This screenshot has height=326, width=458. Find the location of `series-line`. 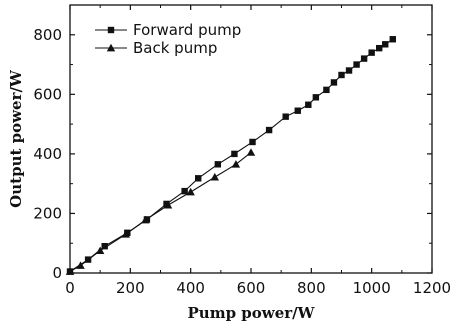

series-line is located at coordinates (160, 211).